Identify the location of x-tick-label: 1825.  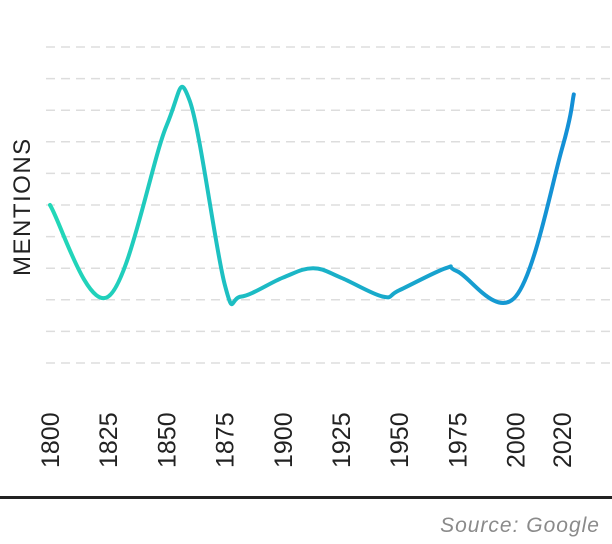
(109, 440).